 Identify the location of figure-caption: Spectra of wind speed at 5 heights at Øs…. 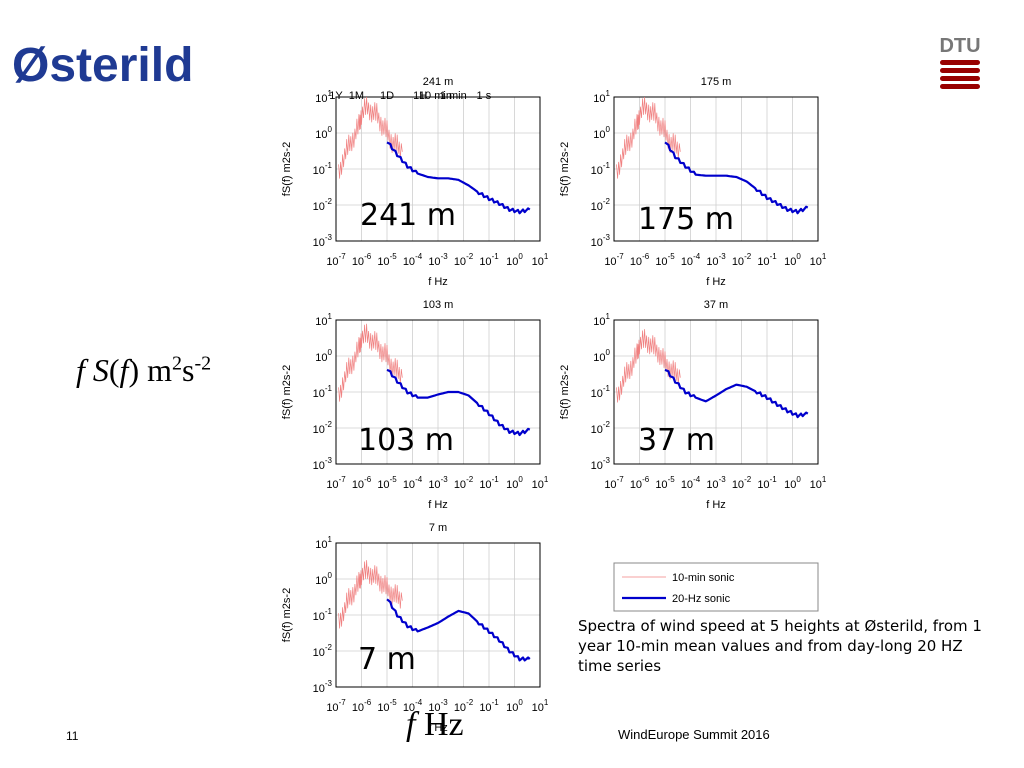
(780, 646).